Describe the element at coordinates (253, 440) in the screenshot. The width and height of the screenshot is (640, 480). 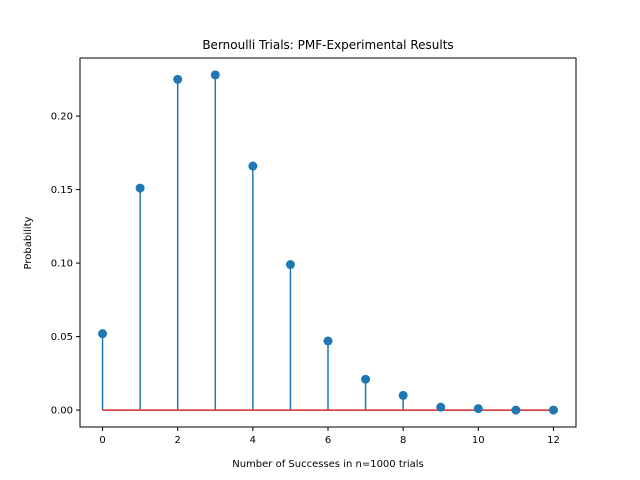
I see `x-tick-label: 4` at that location.